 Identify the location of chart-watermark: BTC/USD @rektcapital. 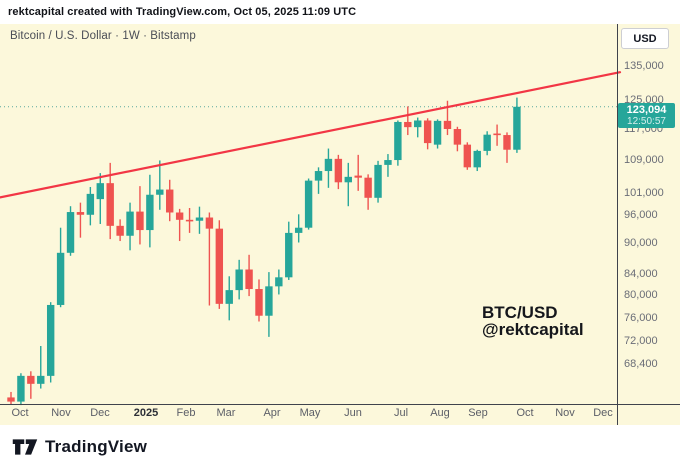
(533, 321).